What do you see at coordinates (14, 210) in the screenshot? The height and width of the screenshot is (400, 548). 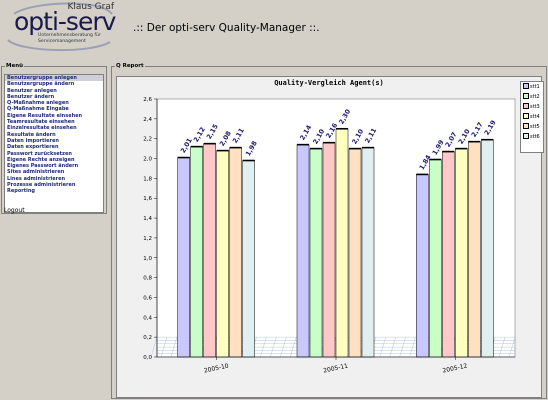 I see `logout-link: Logout` at bounding box center [14, 210].